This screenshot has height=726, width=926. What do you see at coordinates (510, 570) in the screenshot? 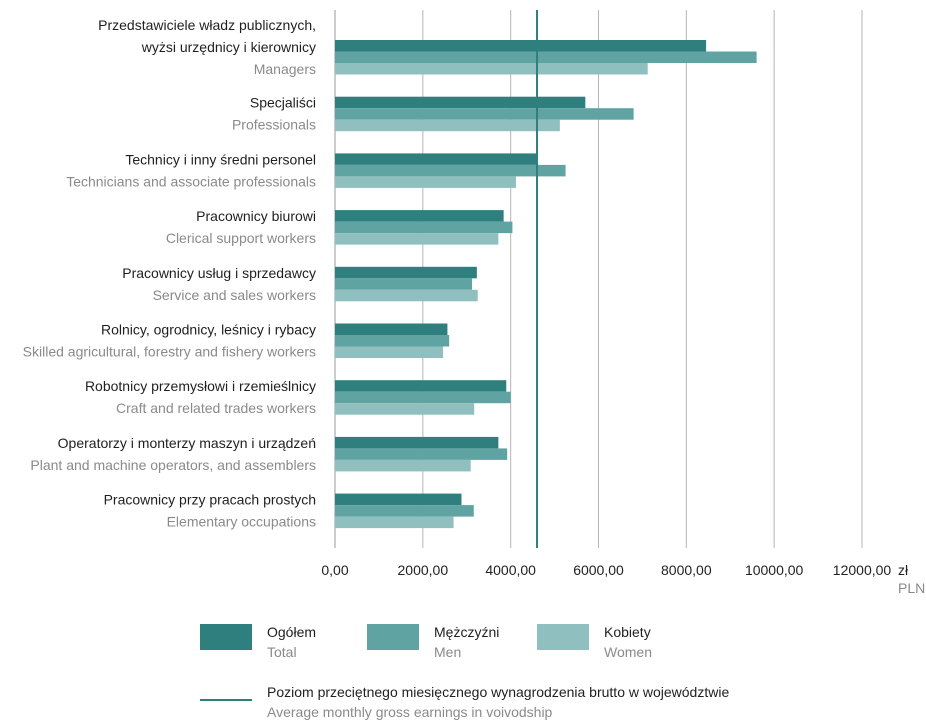
I see `tick-label: 4000,00` at bounding box center [510, 570].